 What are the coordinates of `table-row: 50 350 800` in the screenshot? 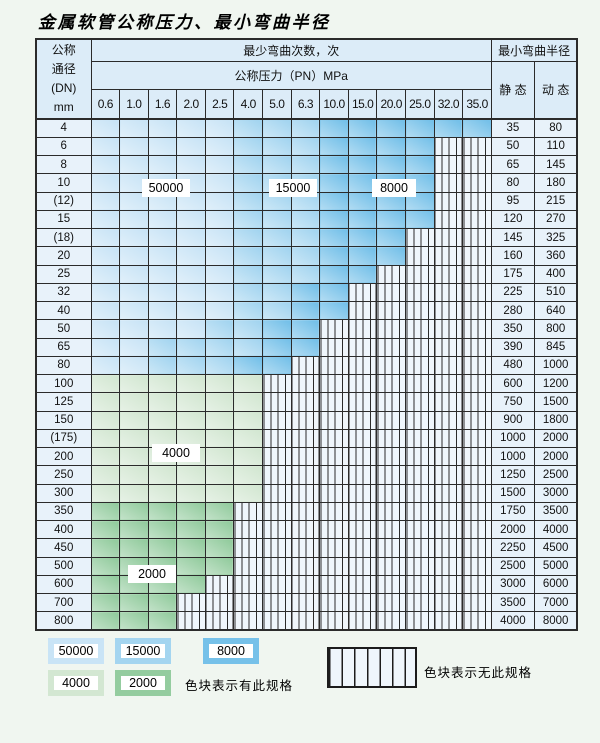 It's located at (306, 329).